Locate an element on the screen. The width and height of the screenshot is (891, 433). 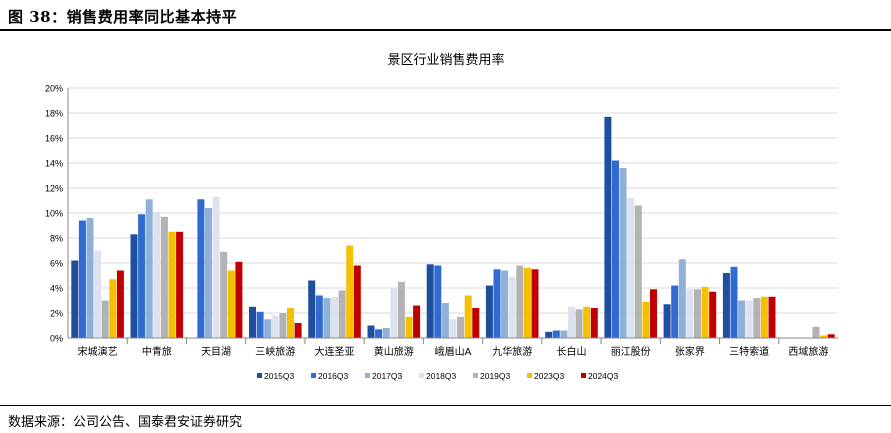
legend-label: 2015Q3 is located at coordinates (279, 376).